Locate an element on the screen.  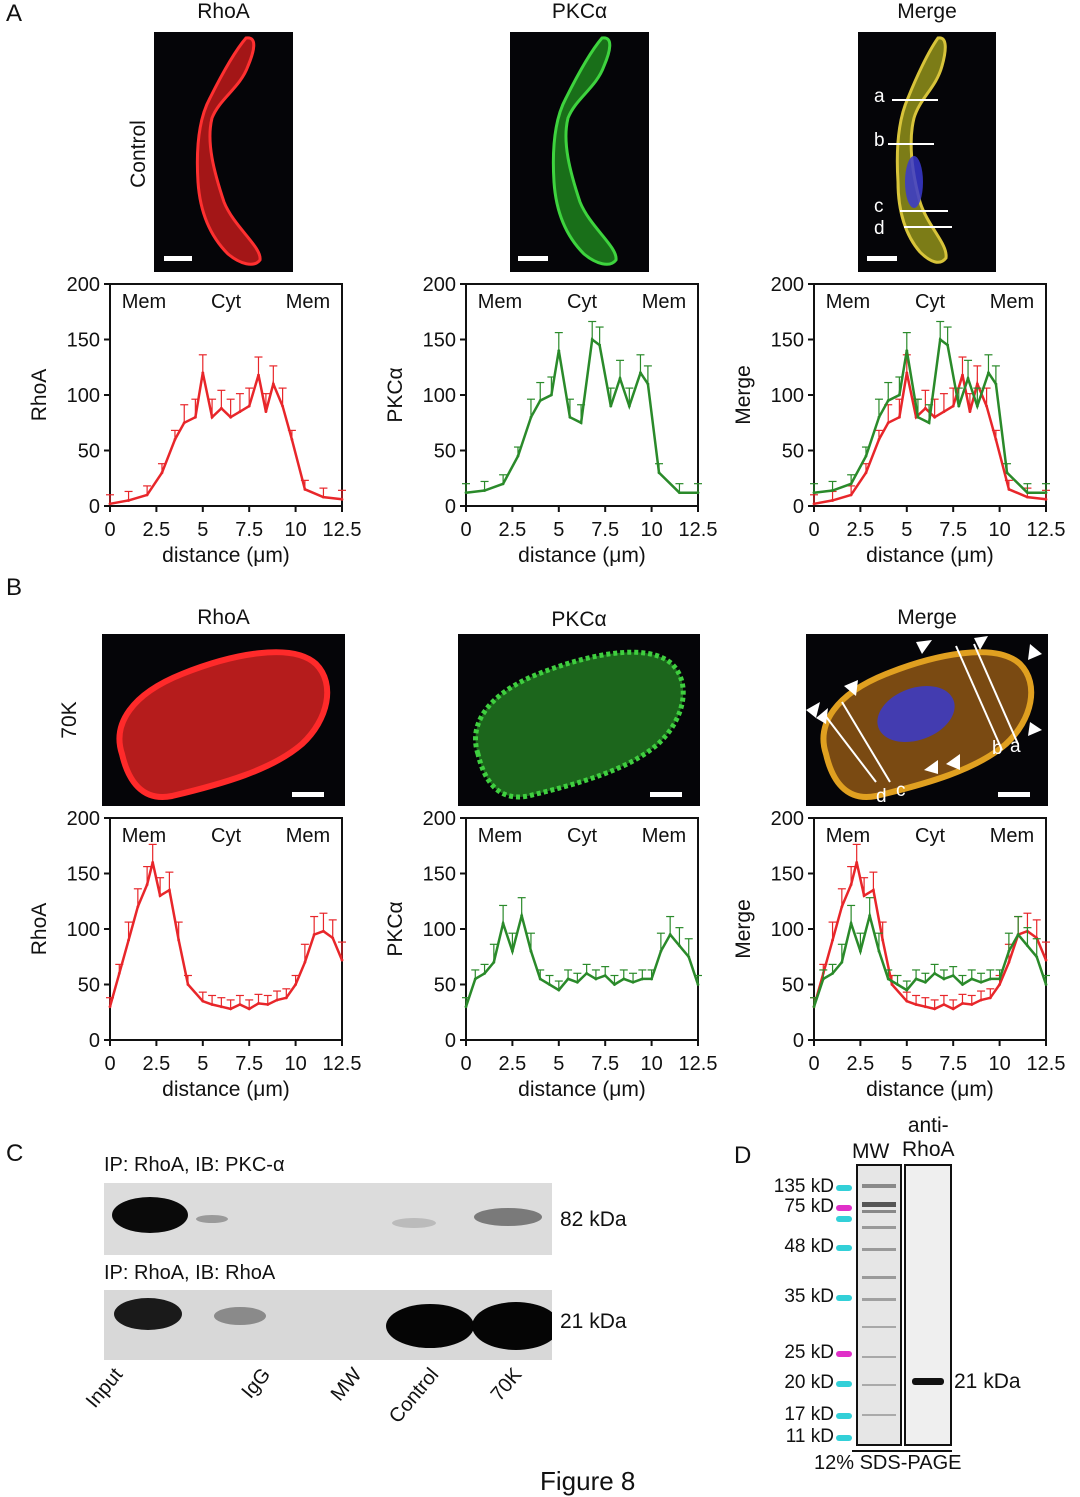
series-line is located at coordinates (226, 936).